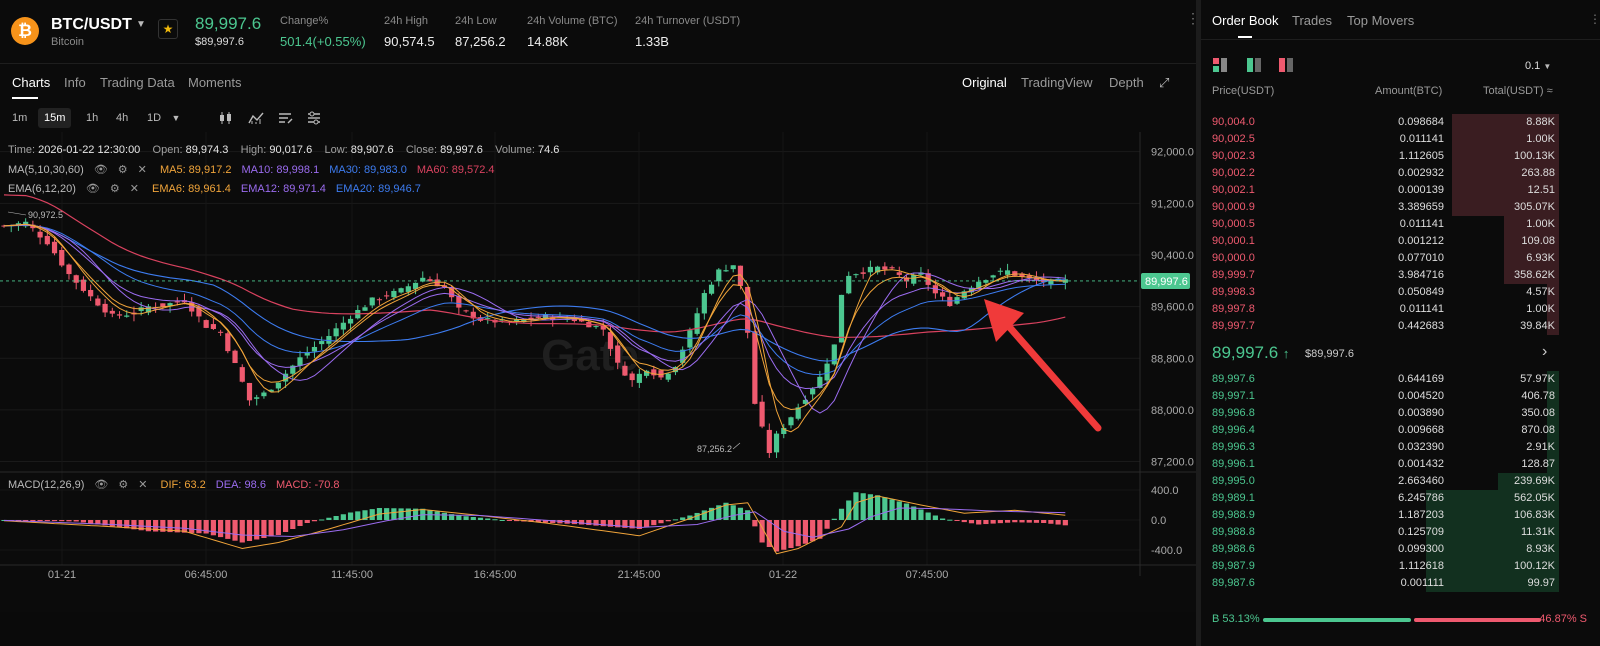  What do you see at coordinates (1400, 430) in the screenshot?
I see `bid-row: 89,996.4 0.009668 870.08` at bounding box center [1400, 430].